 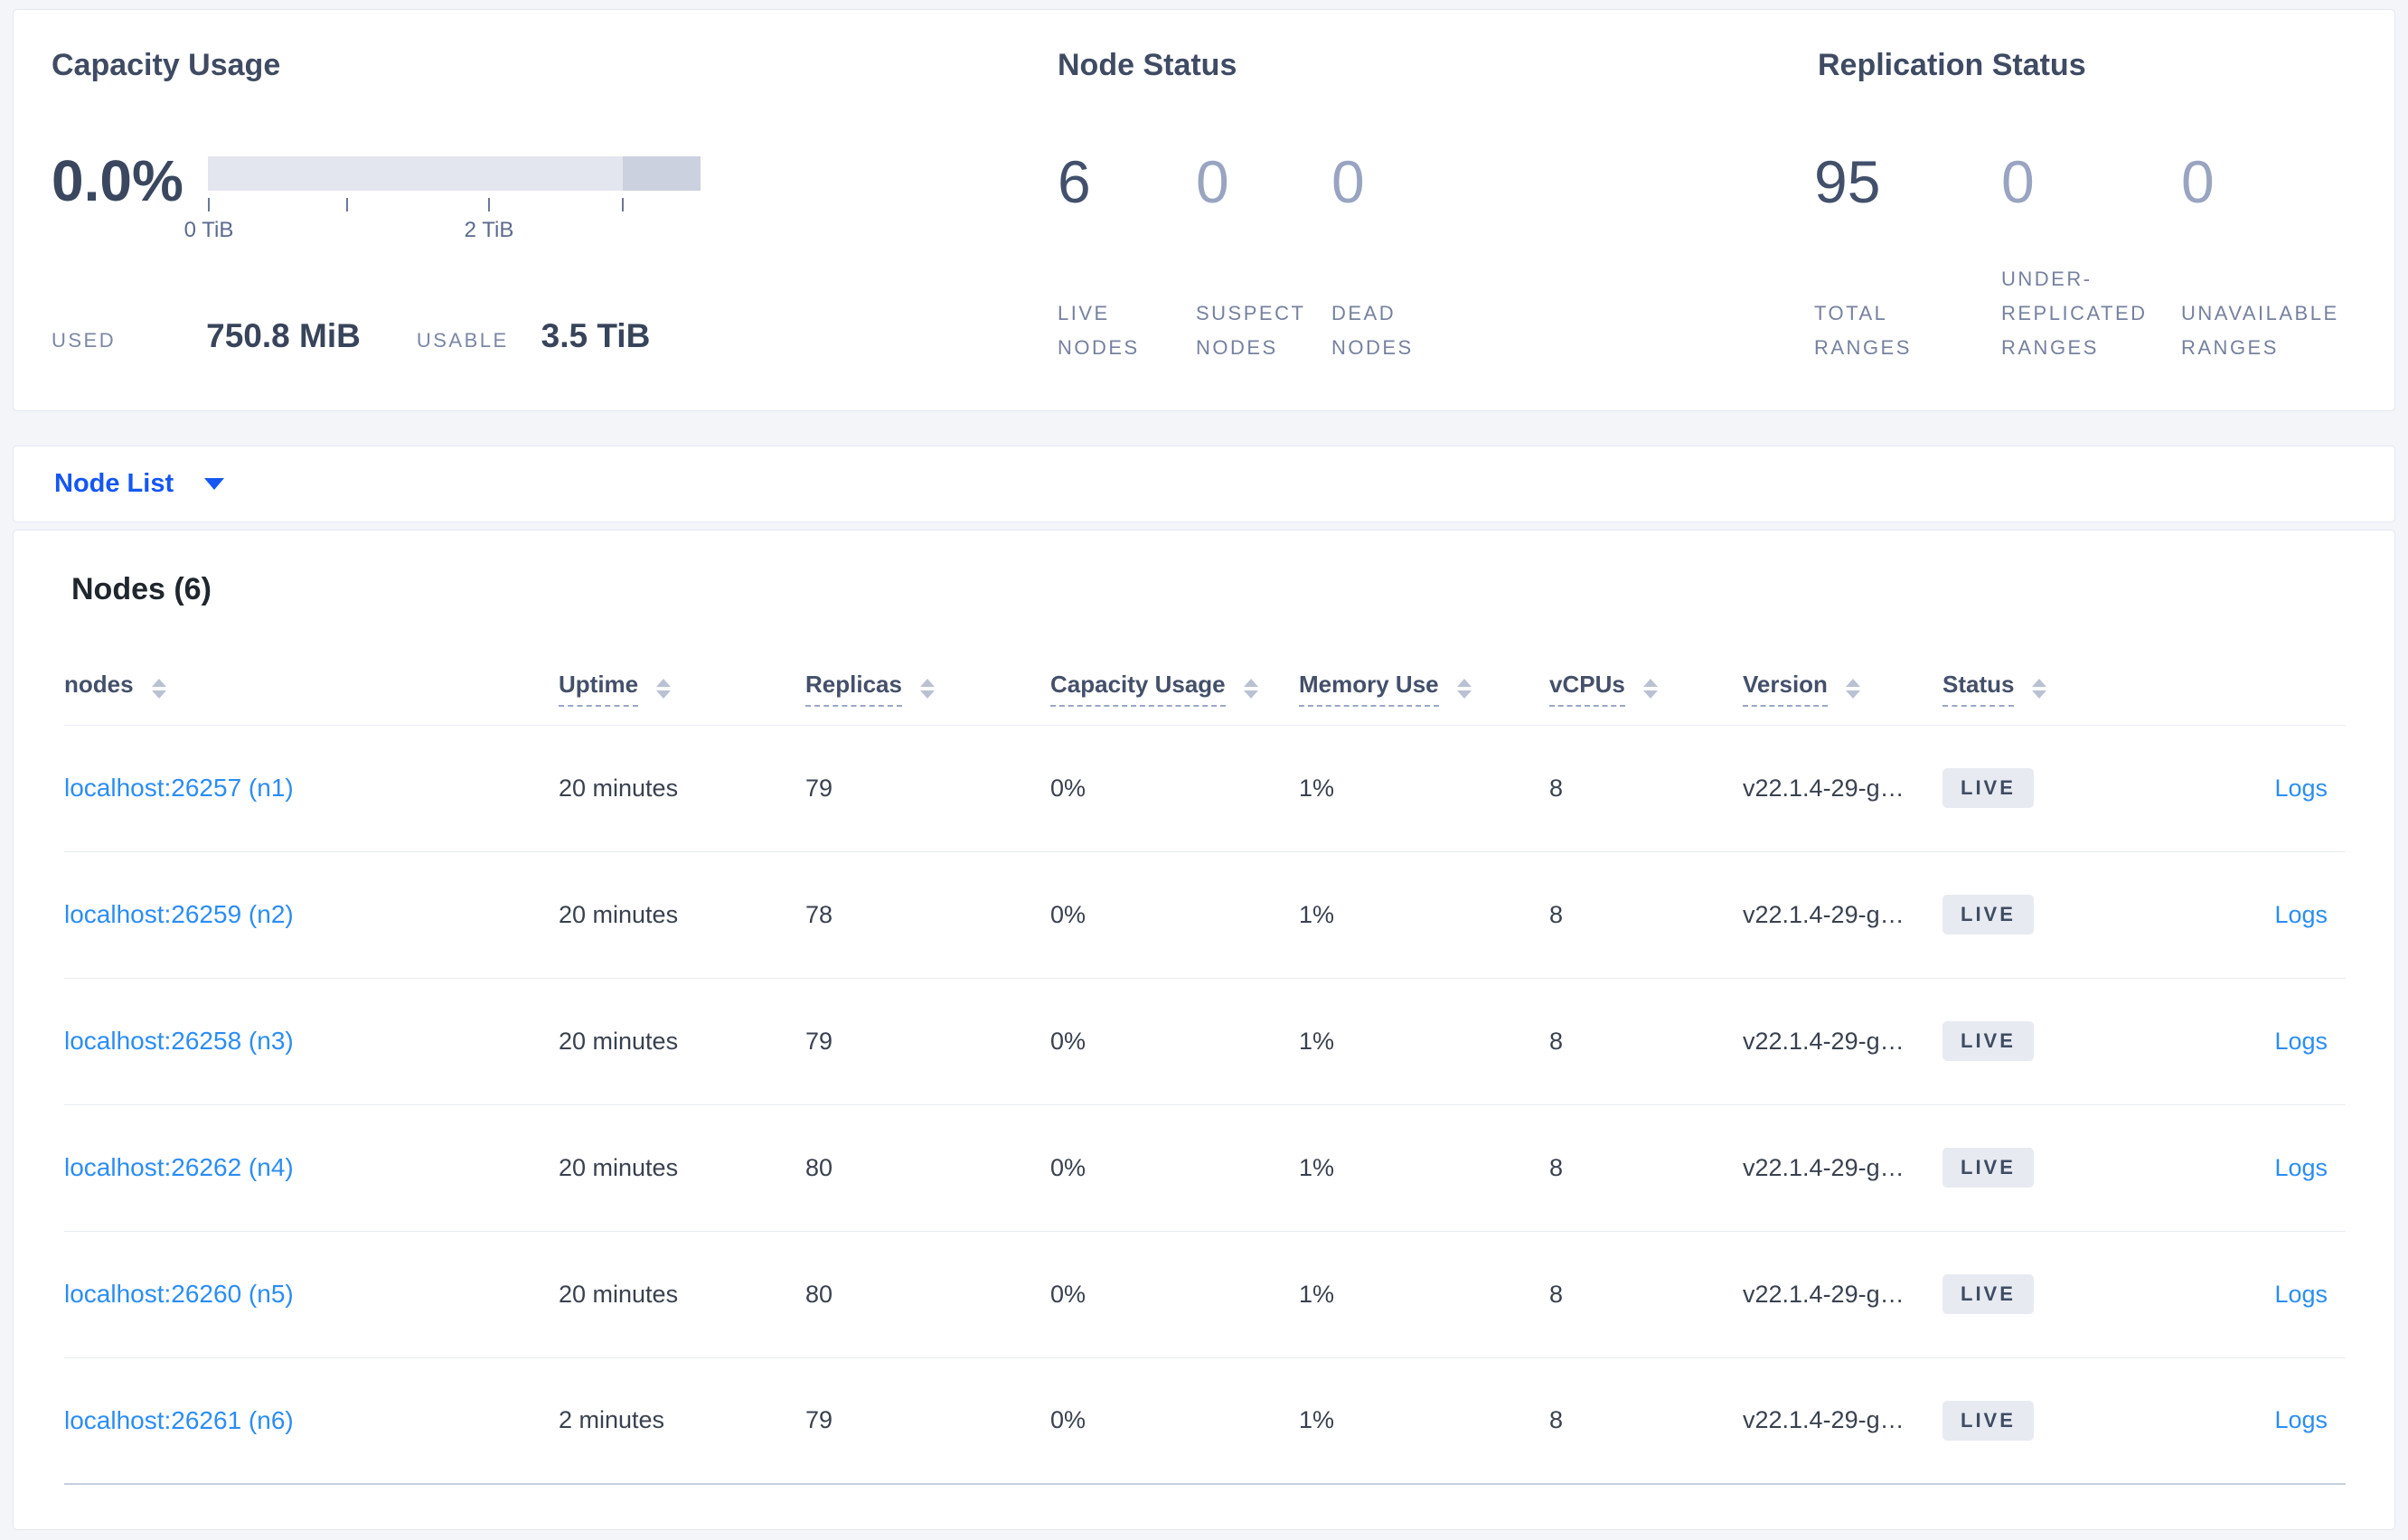 What do you see at coordinates (114, 483) in the screenshot?
I see `node-list-dropdown-label: Node List` at bounding box center [114, 483].